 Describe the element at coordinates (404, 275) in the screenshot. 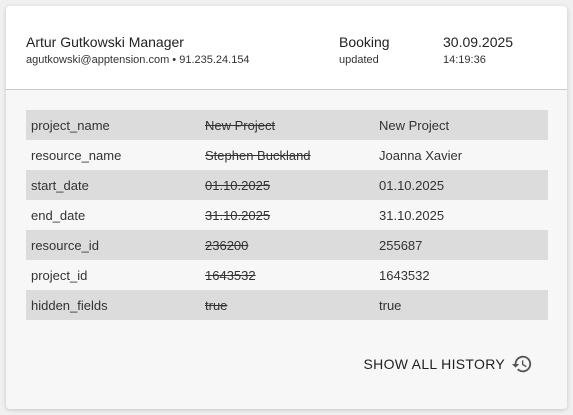

I see `new-value: 1643532` at that location.